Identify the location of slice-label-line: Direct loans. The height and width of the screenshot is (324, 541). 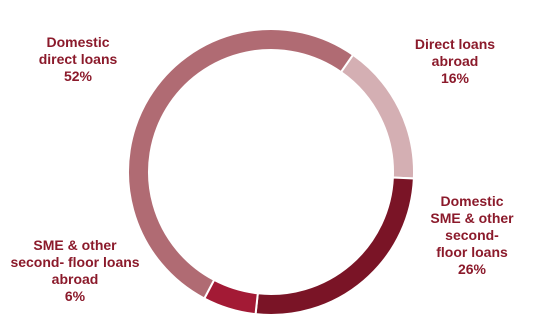
(455, 44).